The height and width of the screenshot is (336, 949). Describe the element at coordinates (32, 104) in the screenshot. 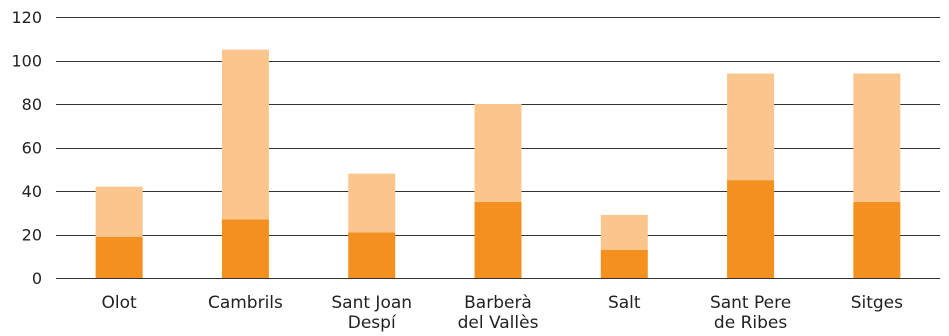

I see `y-tick-label: 80` at that location.